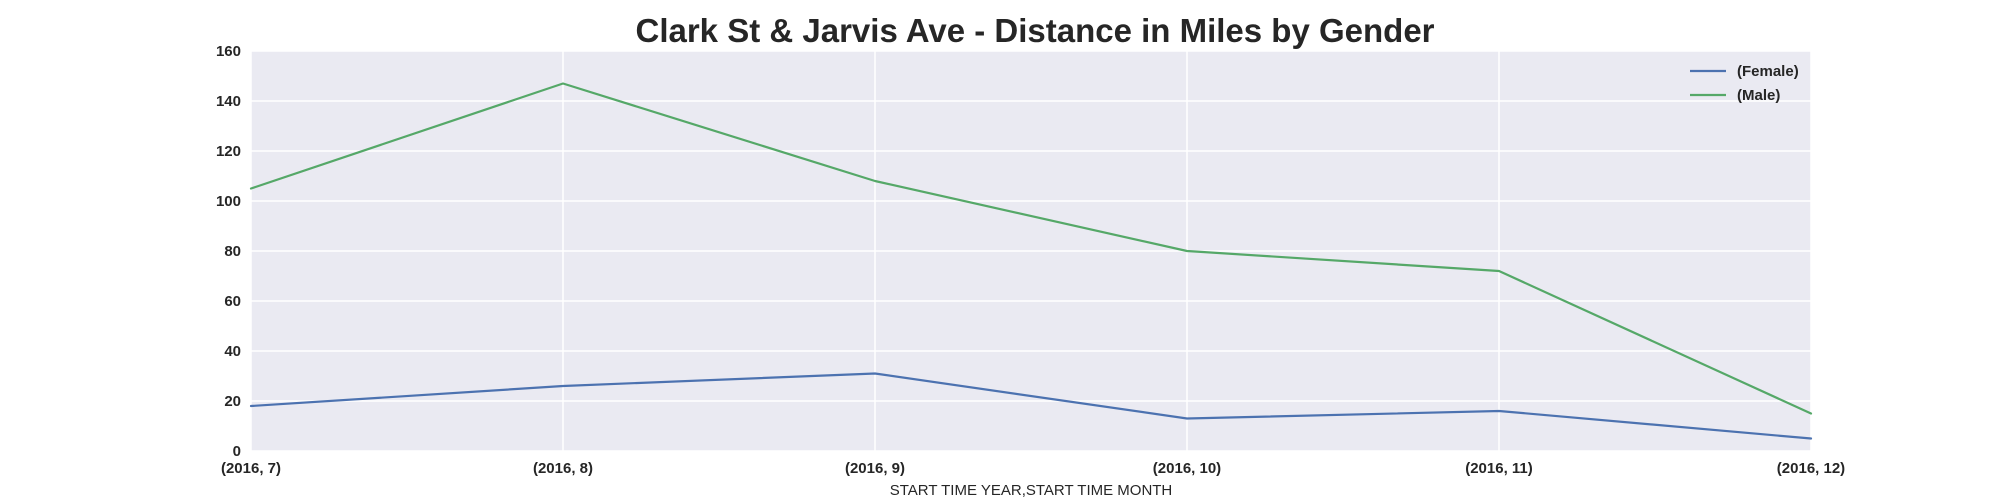 The height and width of the screenshot is (500, 2000). I want to click on legend-label: (Female), so click(1768, 71).